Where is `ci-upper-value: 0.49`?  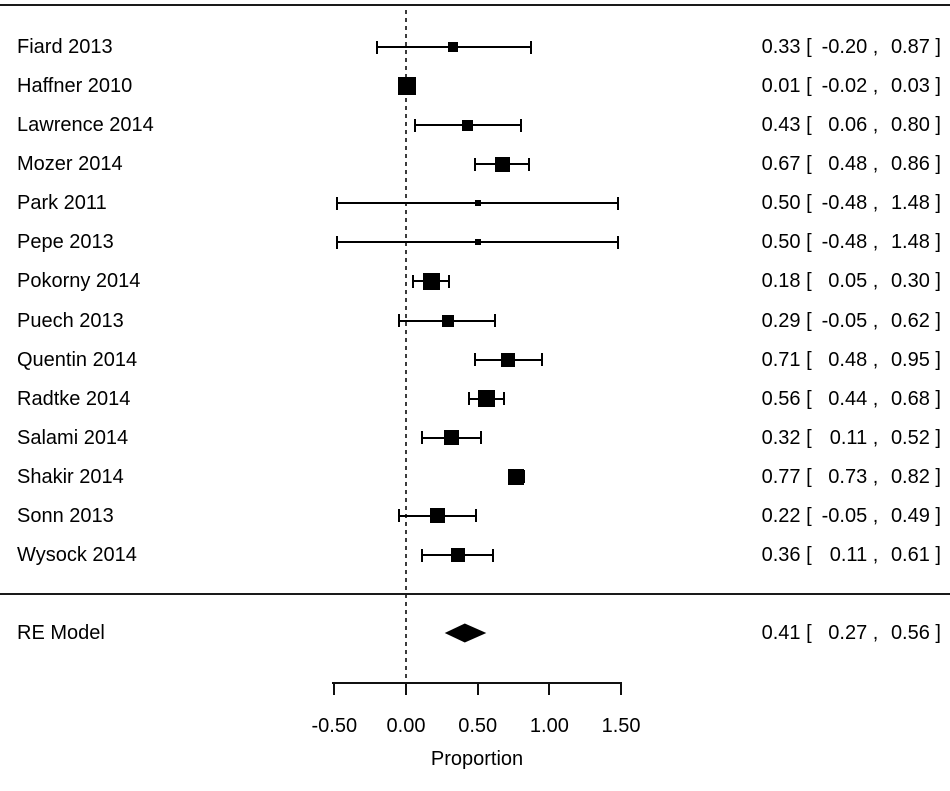 ci-upper-value: 0.49 is located at coordinates (910, 515).